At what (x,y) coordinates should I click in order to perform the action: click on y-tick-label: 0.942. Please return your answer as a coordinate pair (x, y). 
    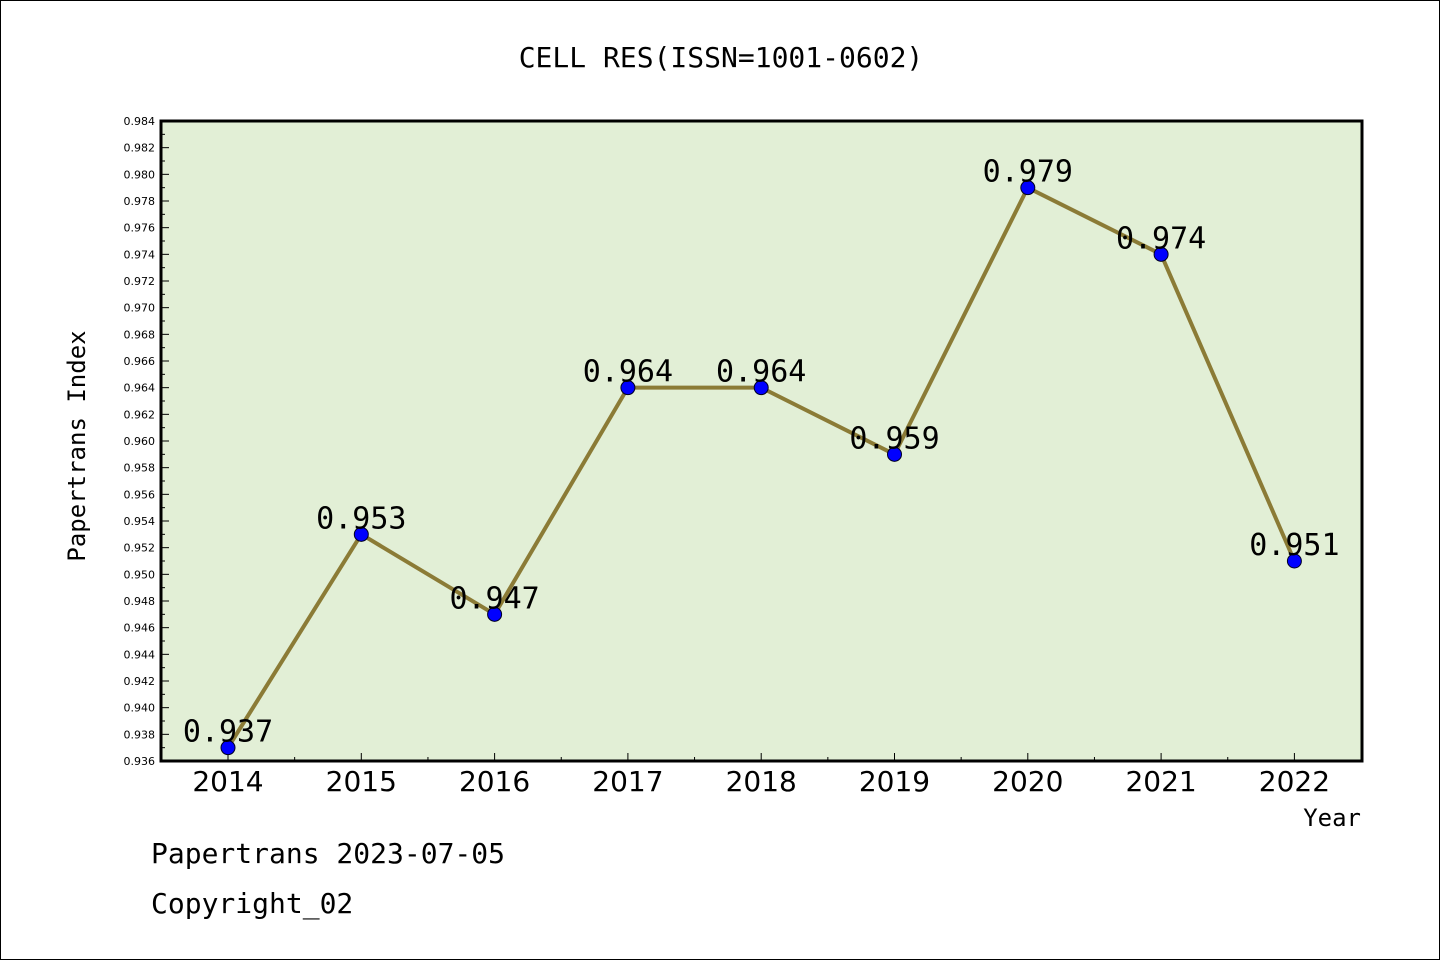
    Looking at the image, I should click on (140, 681).